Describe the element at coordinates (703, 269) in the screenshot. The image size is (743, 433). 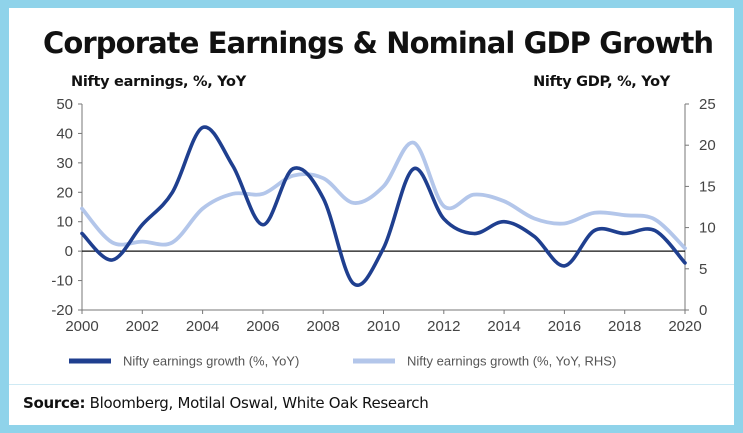
I see `right-tick-label: 5` at that location.